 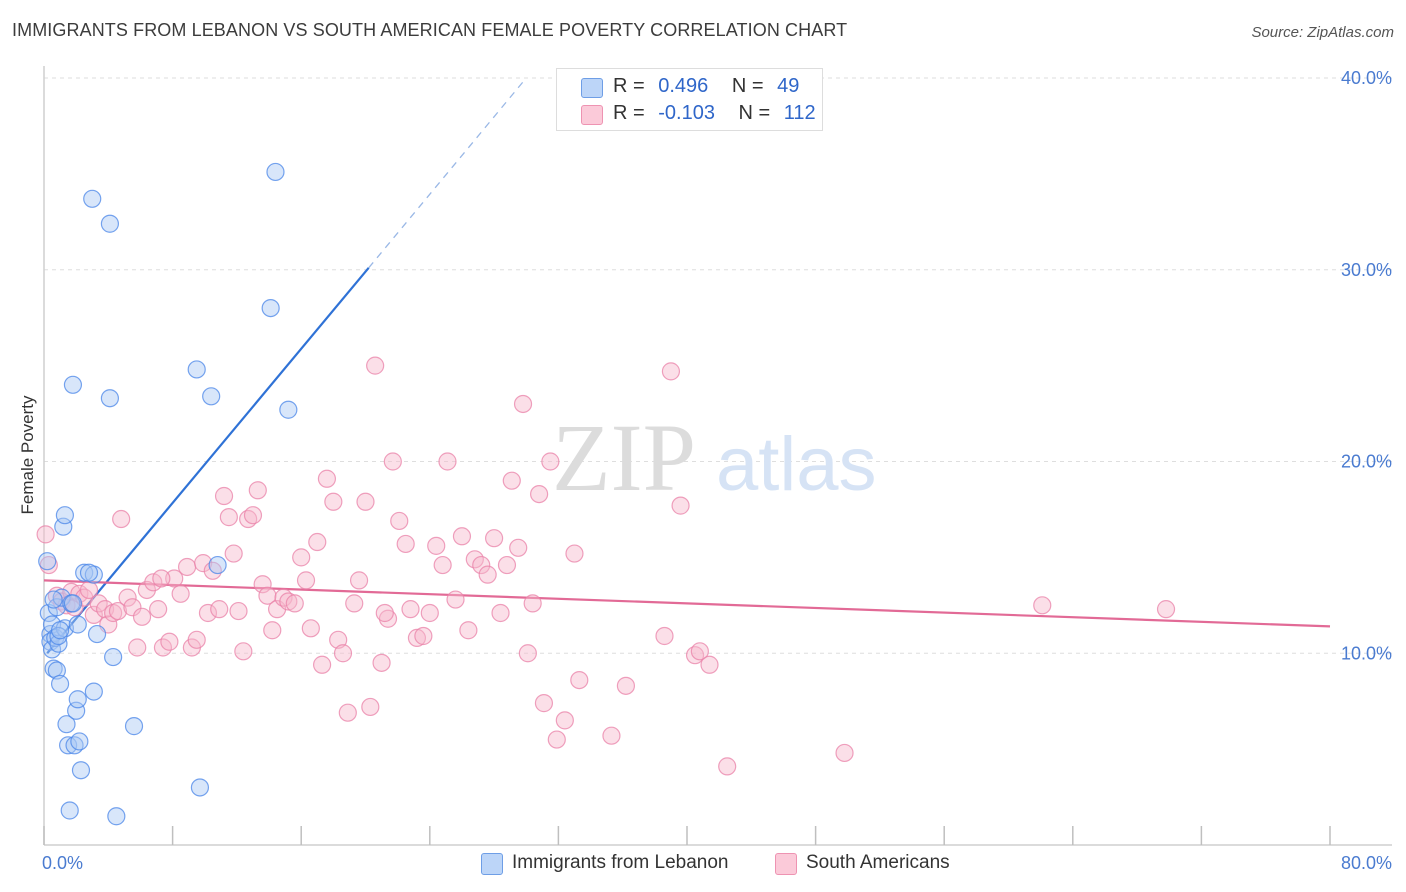 I want to click on trend-line-extension, so click(x=447, y=173).